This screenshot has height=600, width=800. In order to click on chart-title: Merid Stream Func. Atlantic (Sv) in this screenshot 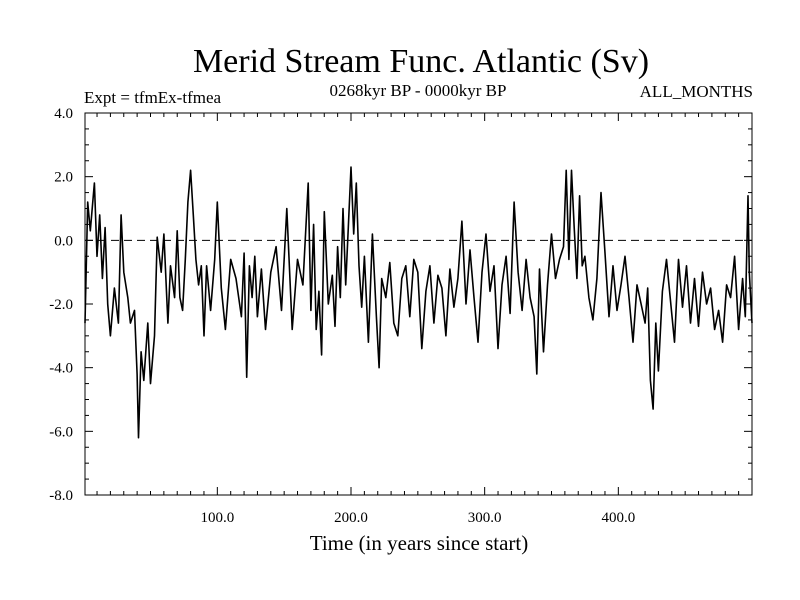, I will do `click(421, 61)`.